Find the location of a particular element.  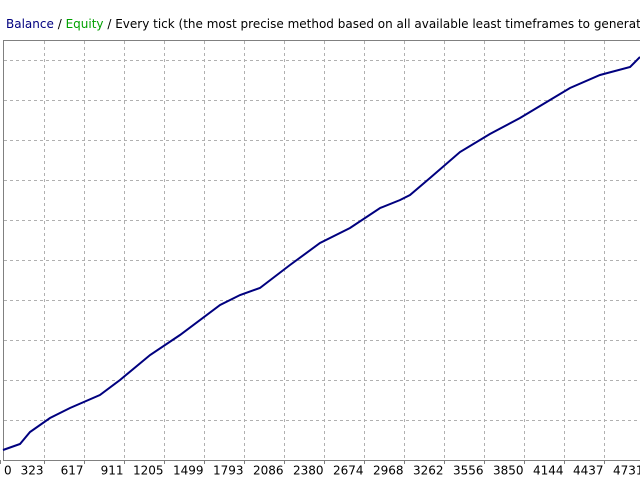

x-tick-label: 0 is located at coordinates (8, 471).